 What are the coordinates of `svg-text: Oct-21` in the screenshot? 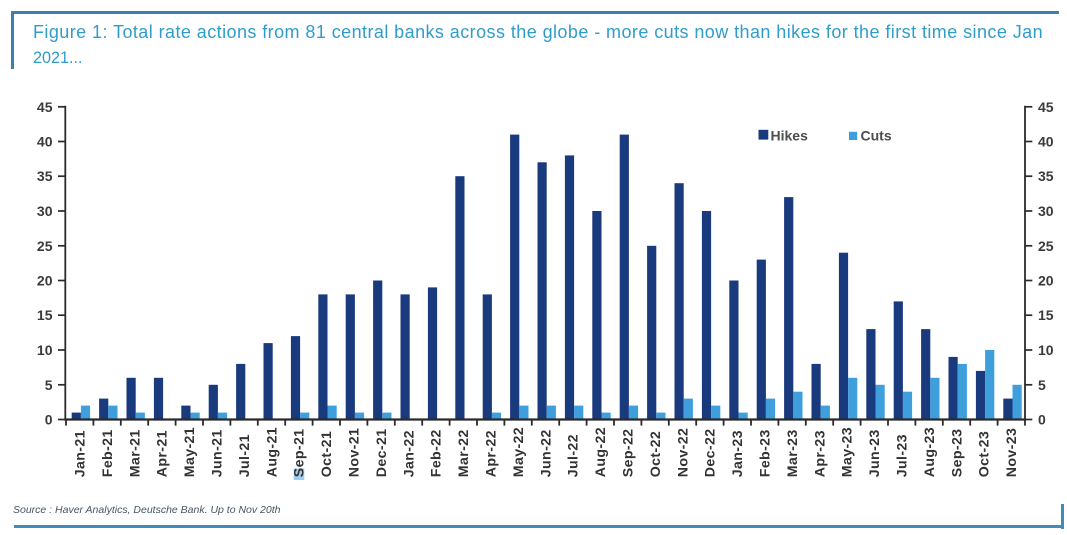 It's located at (327, 454).